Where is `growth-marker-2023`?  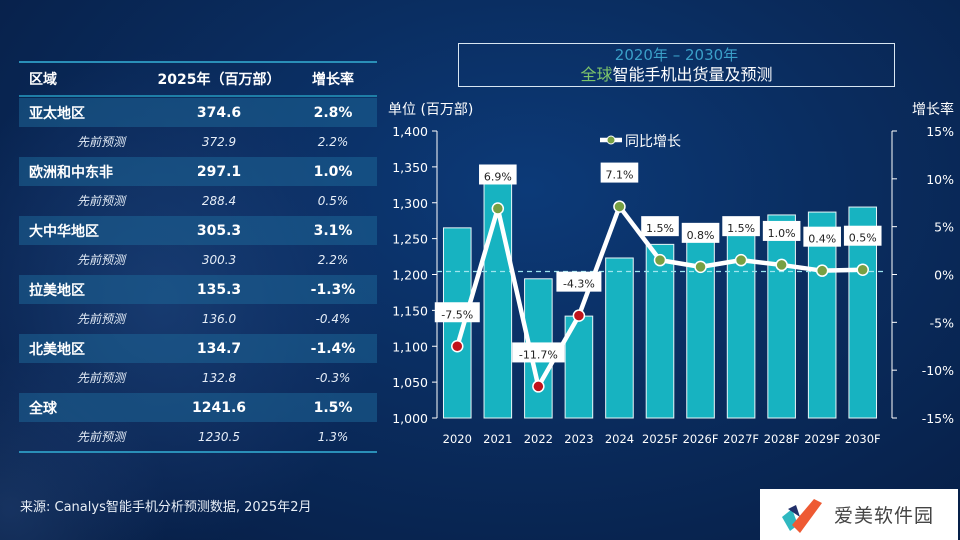 growth-marker-2023 is located at coordinates (579, 315).